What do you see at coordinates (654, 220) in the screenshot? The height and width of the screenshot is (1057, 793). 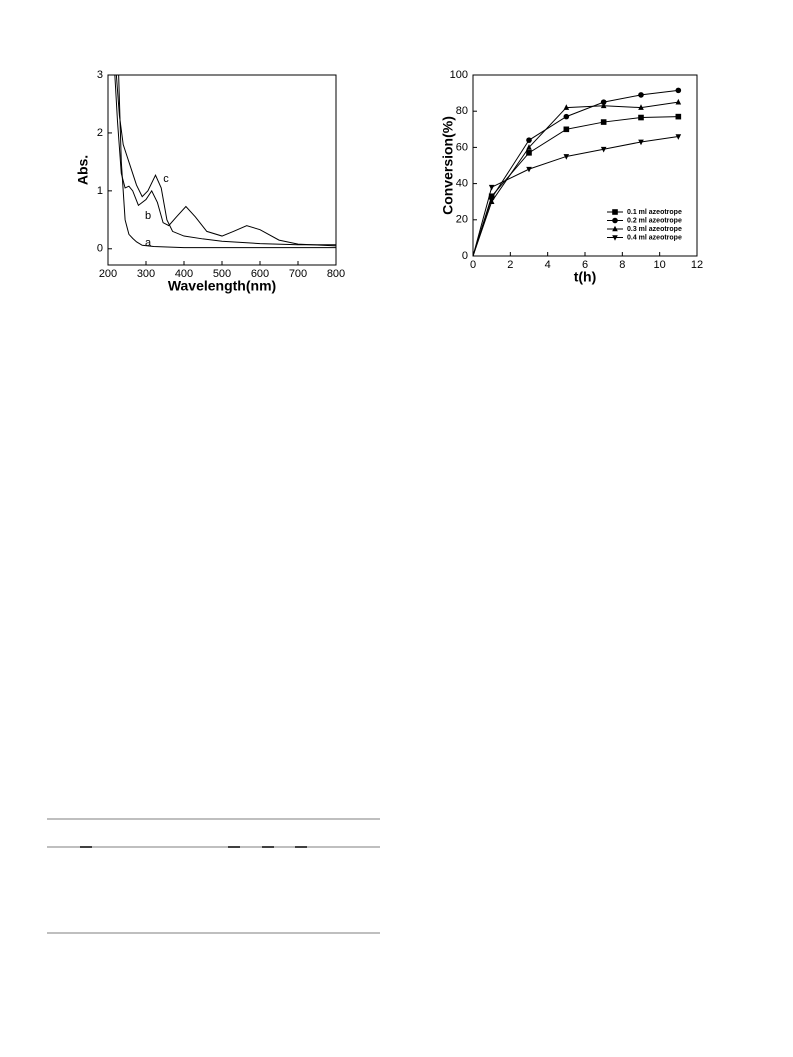 I see `legend-label: 0.2 ml azeotrope` at bounding box center [654, 220].